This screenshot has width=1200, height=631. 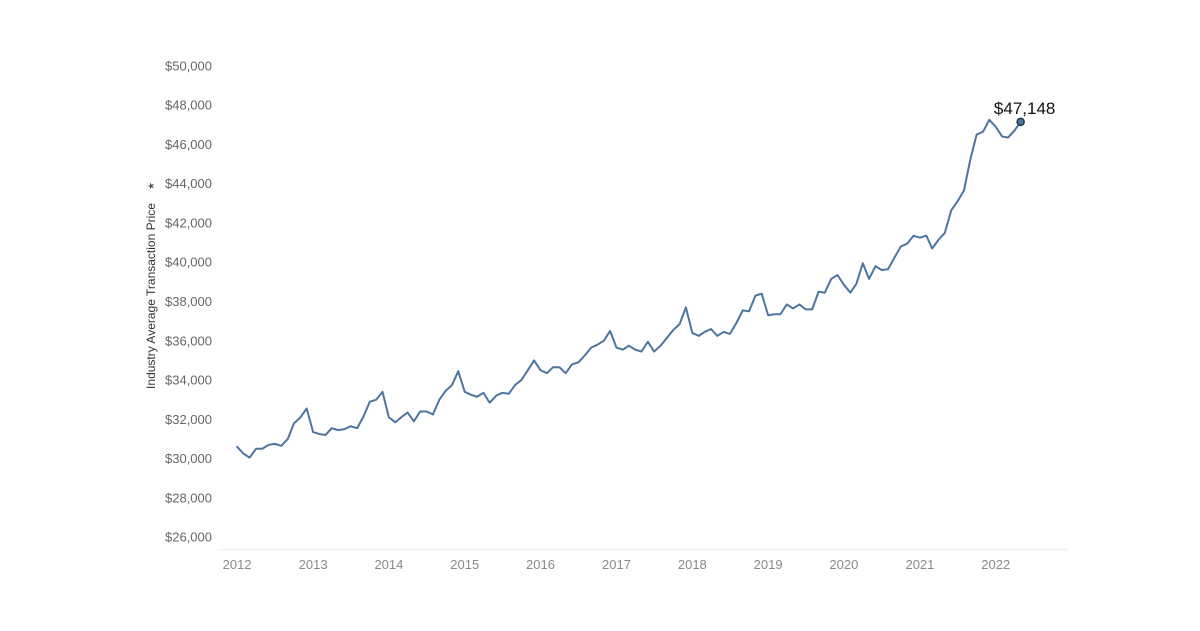 I want to click on y-axis-title-text: Industry Average Transaction Price, so click(x=151, y=296).